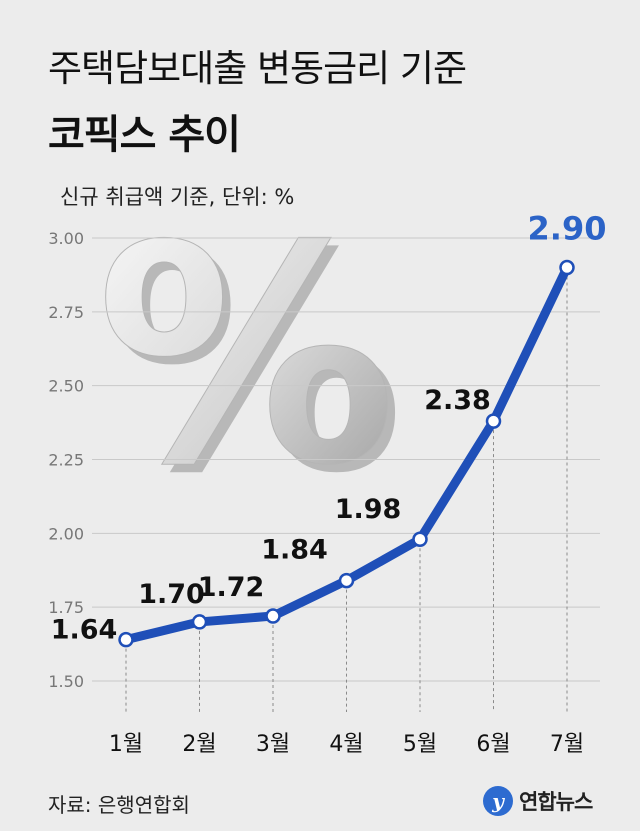 The height and width of the screenshot is (831, 640). I want to click on x-tick-label: 2월, so click(199, 744).